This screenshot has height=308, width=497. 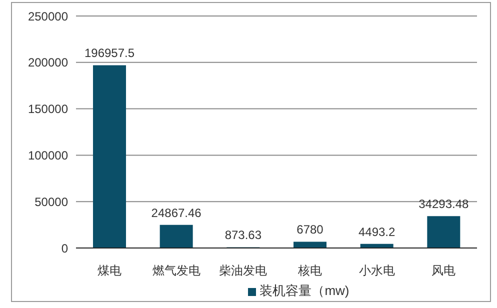 I want to click on x-tick-label: 核电, so click(x=309, y=271).